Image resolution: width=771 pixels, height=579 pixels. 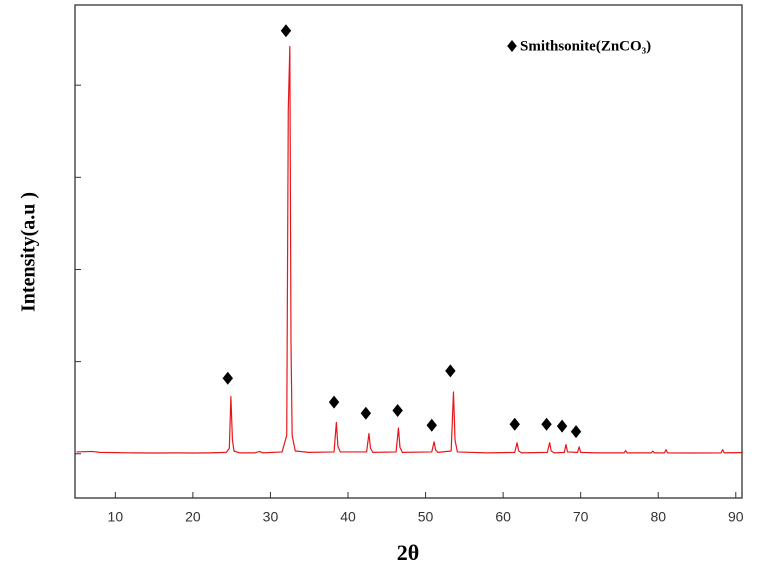 I want to click on legend-marker, so click(x=512, y=46).